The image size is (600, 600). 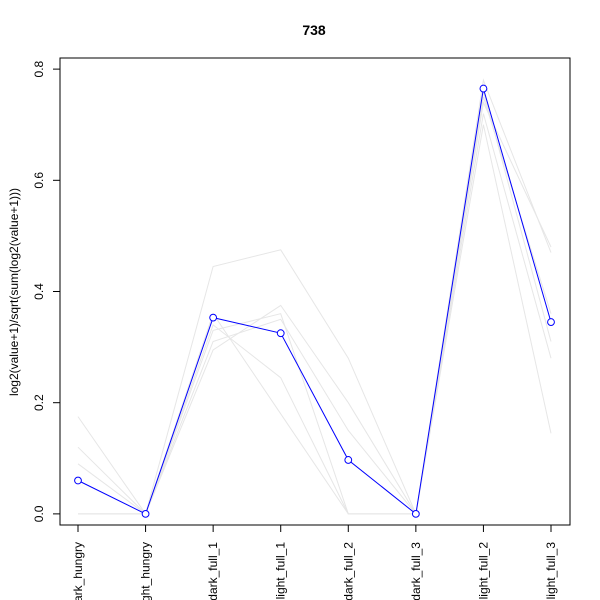 What do you see at coordinates (281, 571) in the screenshot?
I see `x-tick-label: light_full_1` at bounding box center [281, 571].